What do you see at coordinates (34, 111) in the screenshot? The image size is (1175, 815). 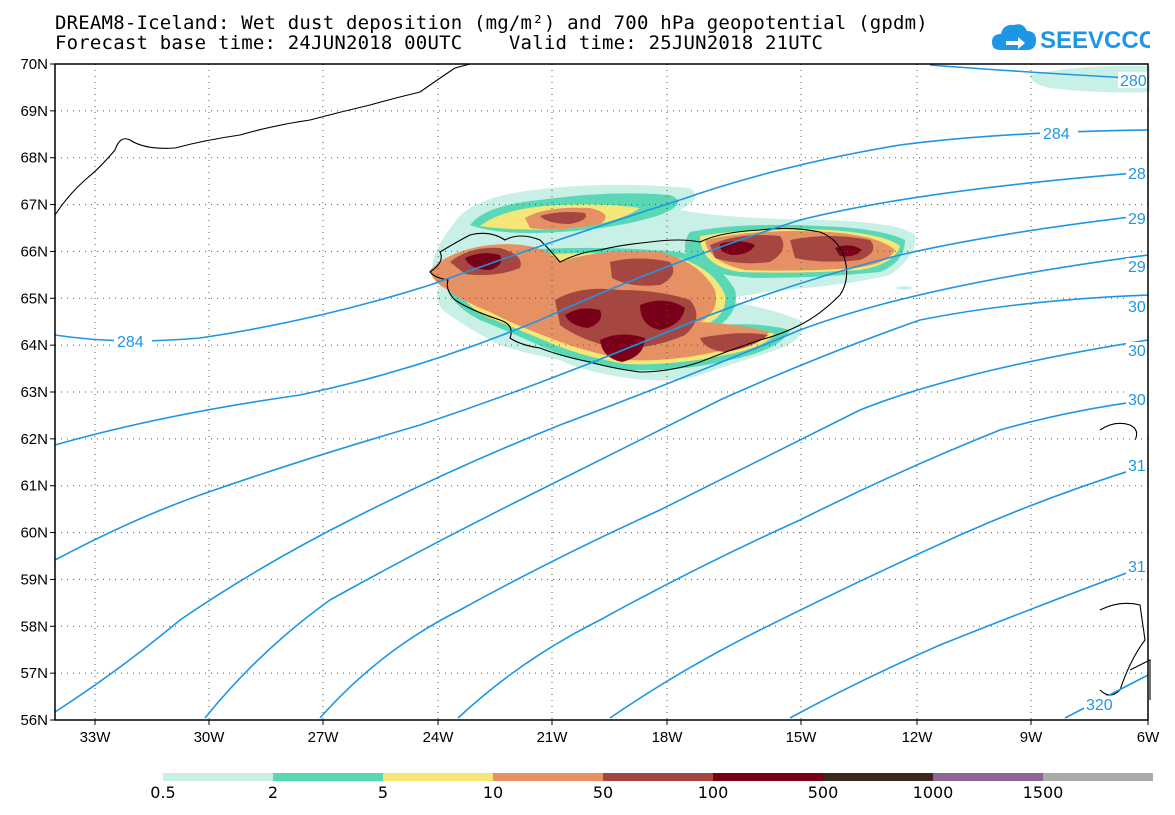 I see `lat-label: 69N` at bounding box center [34, 111].